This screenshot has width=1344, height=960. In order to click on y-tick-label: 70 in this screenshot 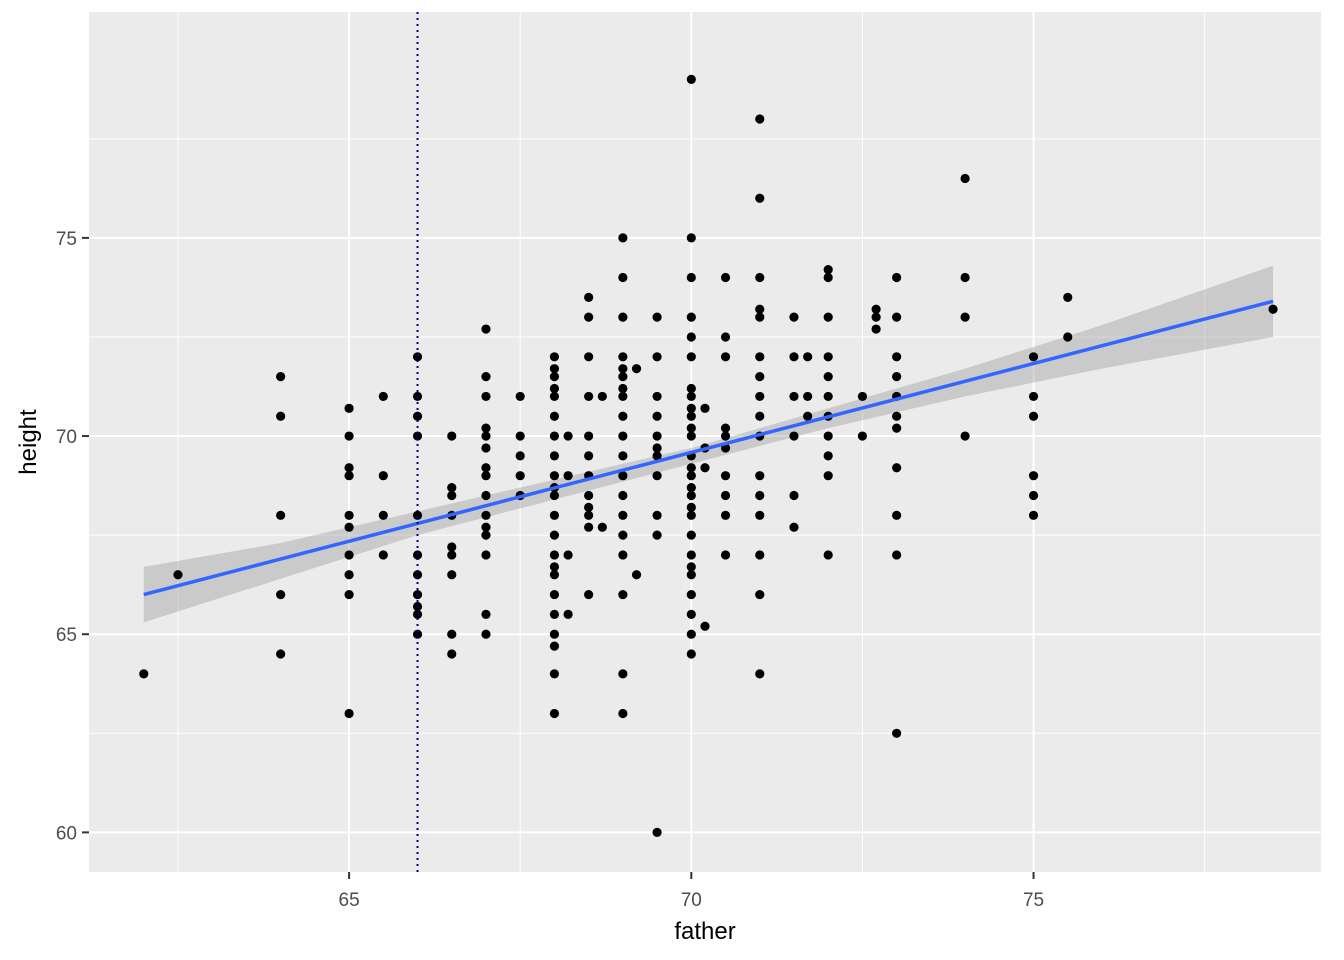, I will do `click(66, 437)`.